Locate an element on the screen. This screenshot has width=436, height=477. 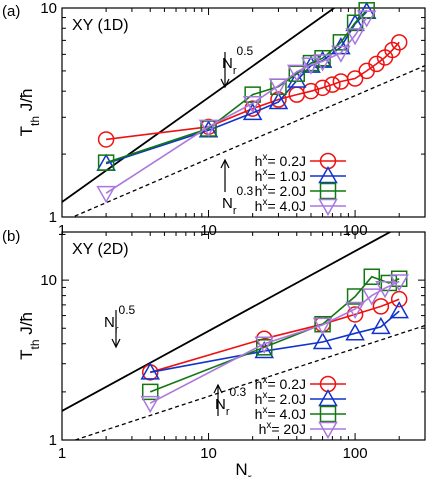
x-axis-label: Nr is located at coordinates (243, 468).